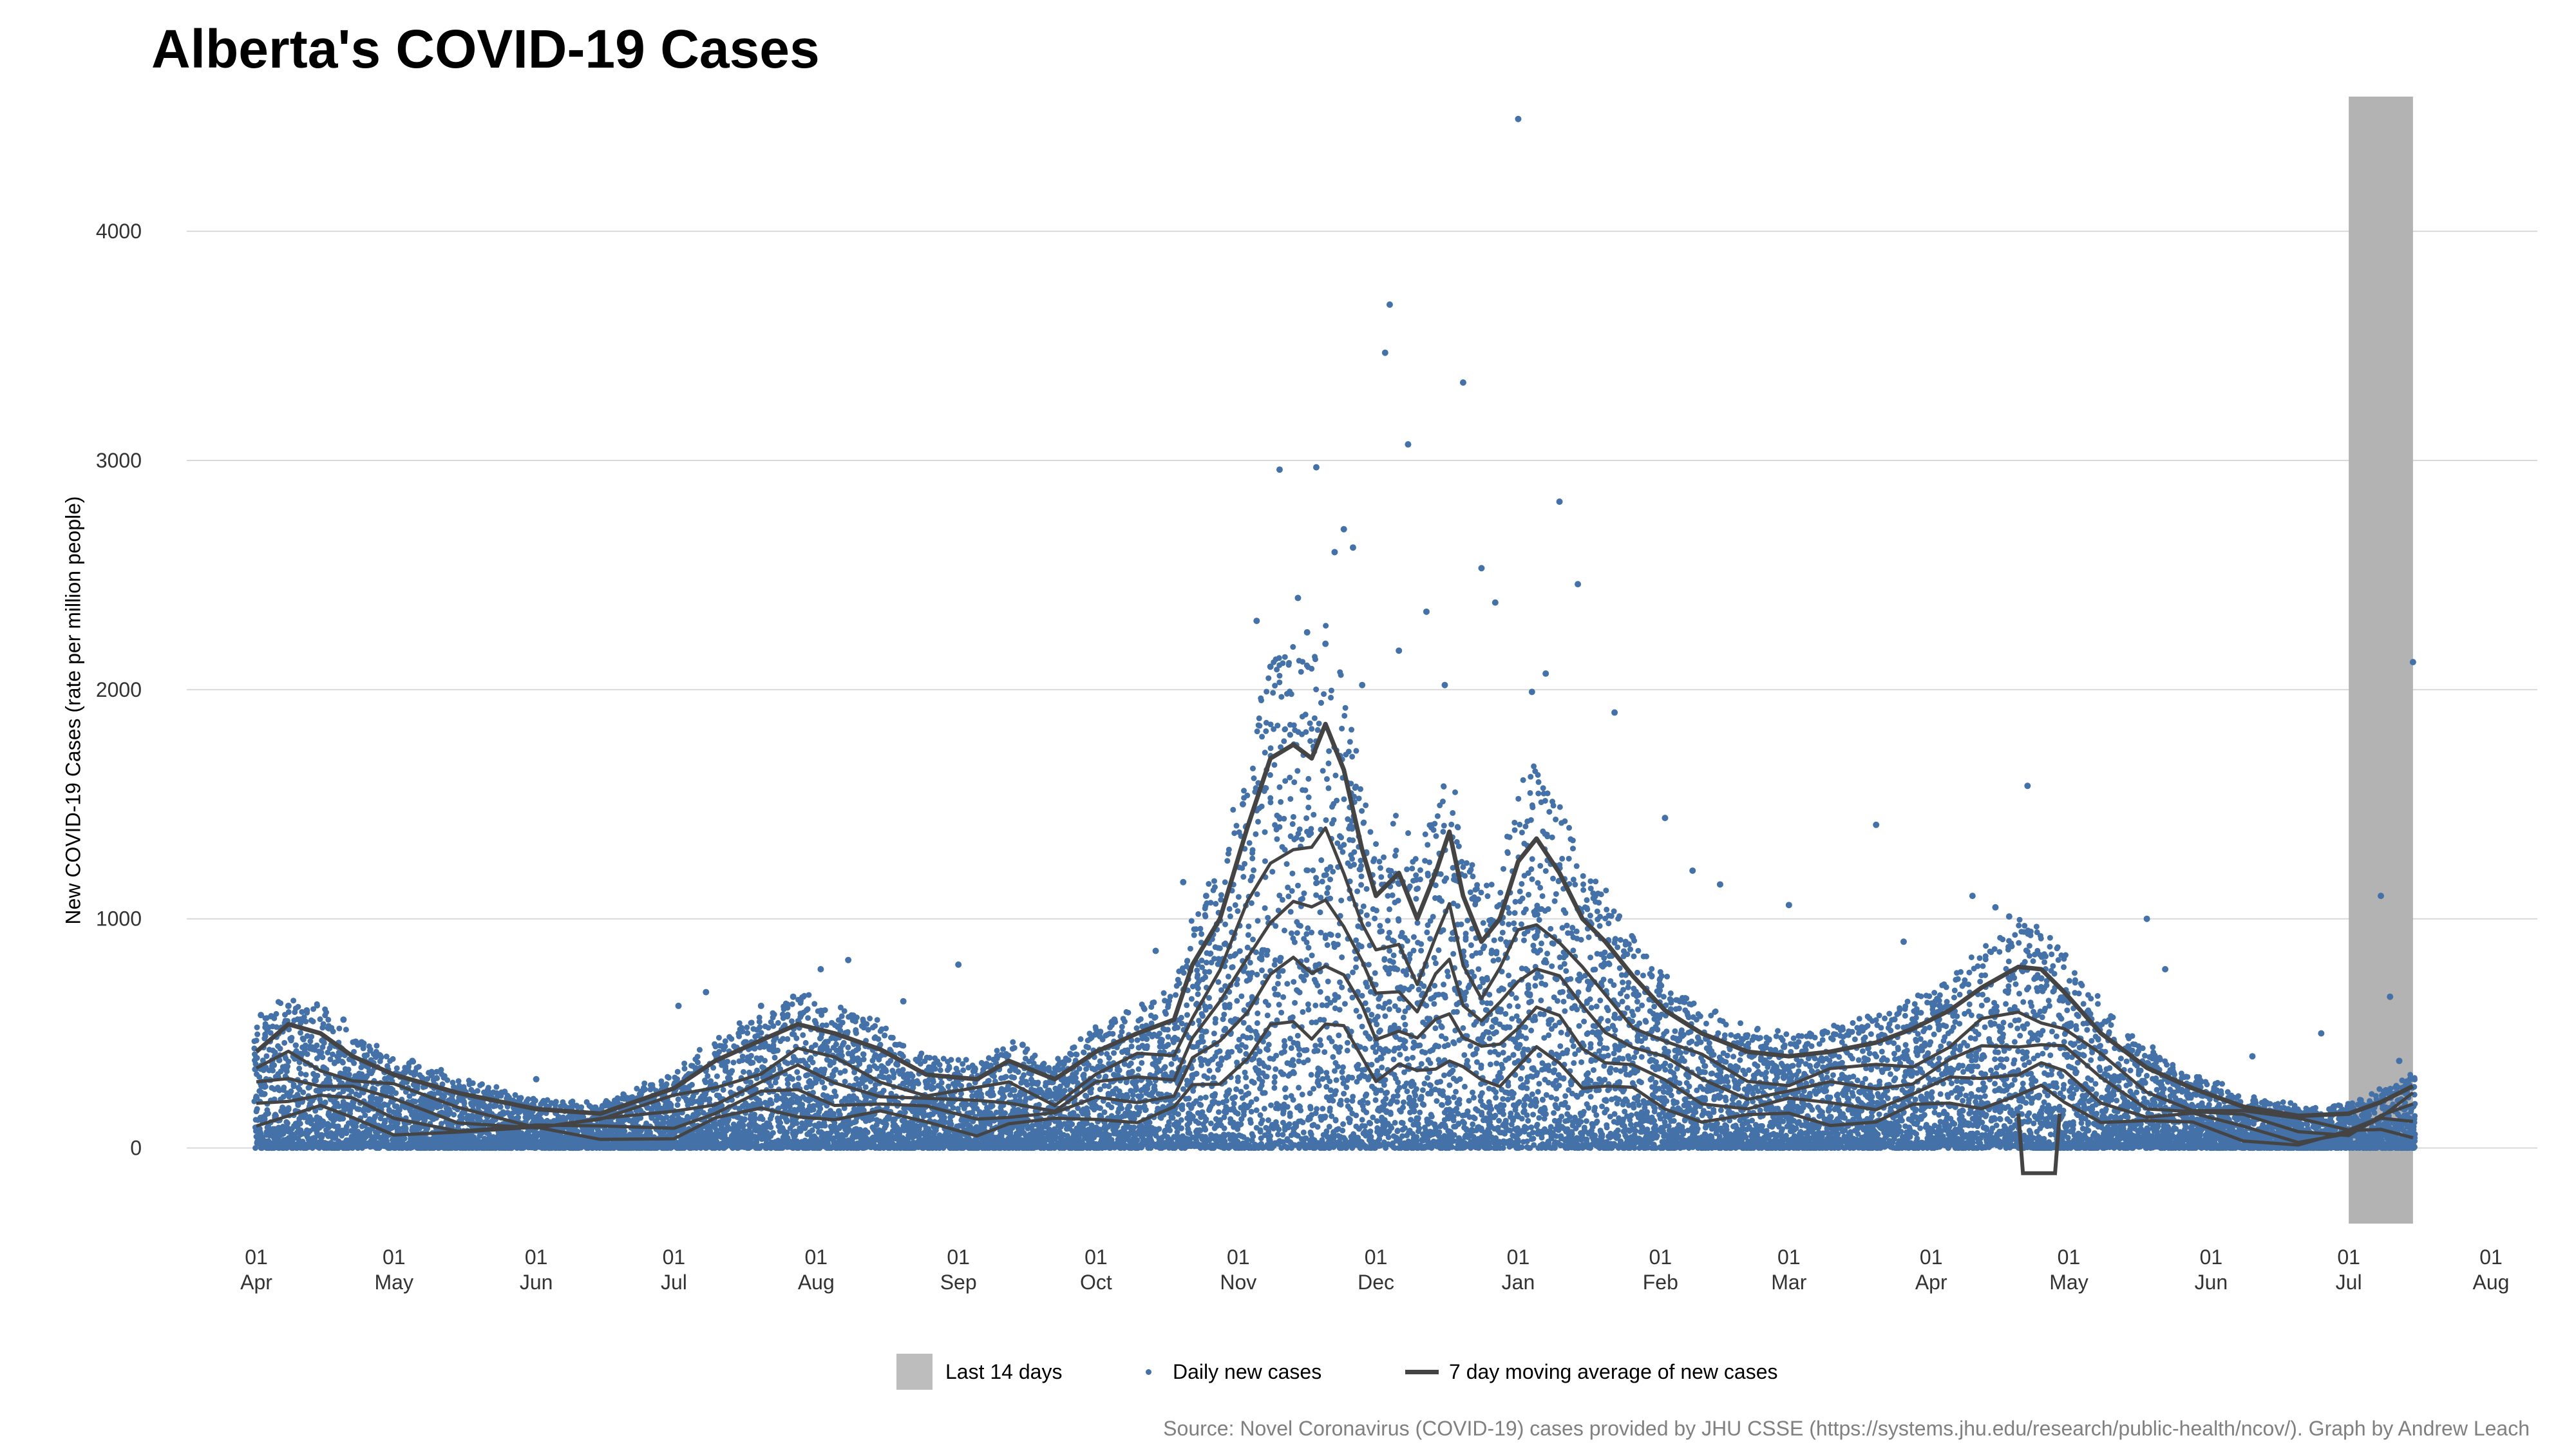 The image size is (2576, 1449). What do you see at coordinates (816, 1283) in the screenshot?
I see `x-tick-label-month: Aug` at bounding box center [816, 1283].